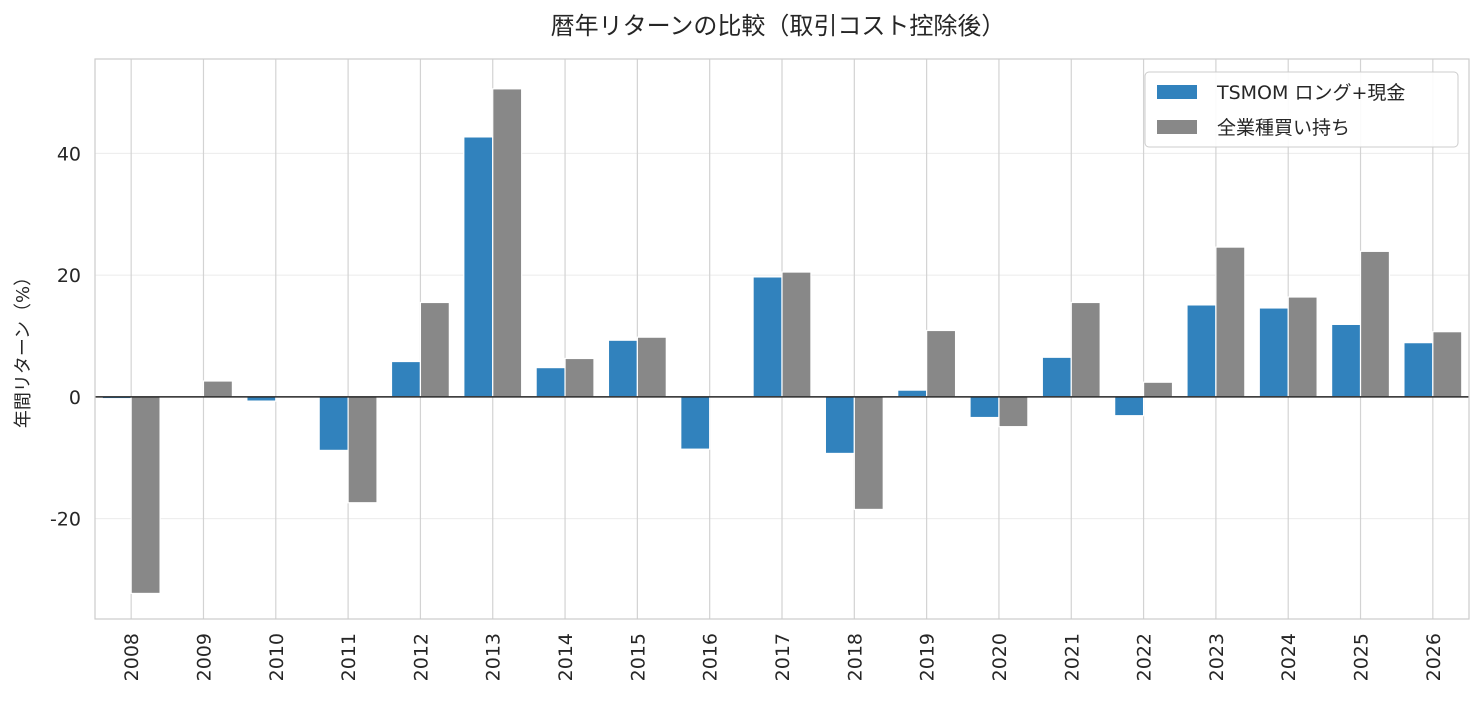 This screenshot has height=704, width=1484. Describe the element at coordinates (868, 453) in the screenshot. I see `bar-buy-hold-2018` at that location.